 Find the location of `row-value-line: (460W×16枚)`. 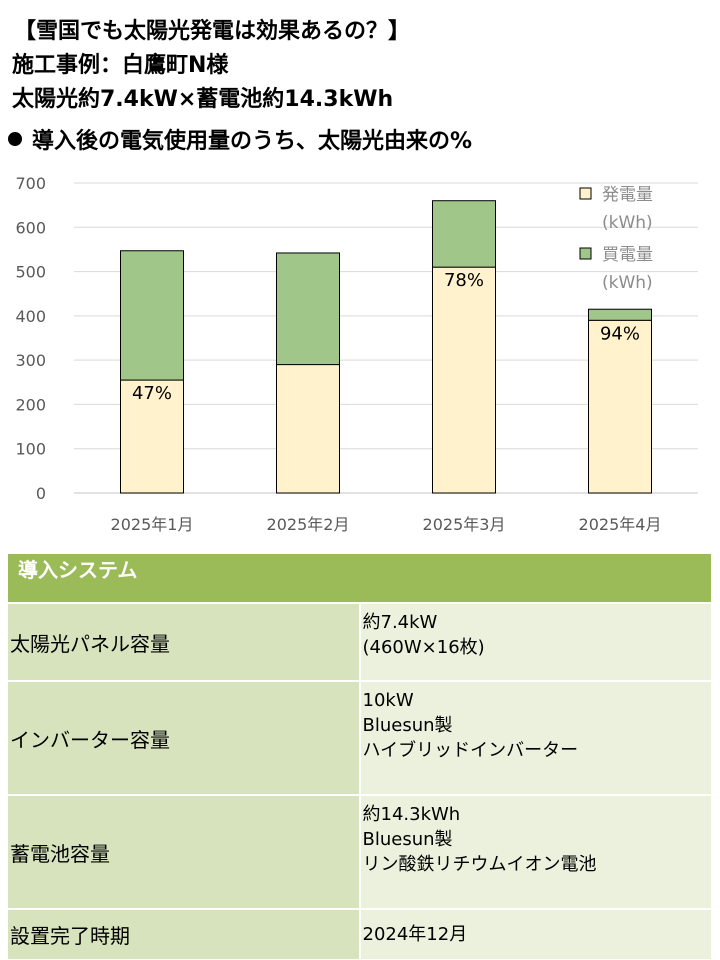

row-value-line: (460W×16枚) is located at coordinates (423, 647).